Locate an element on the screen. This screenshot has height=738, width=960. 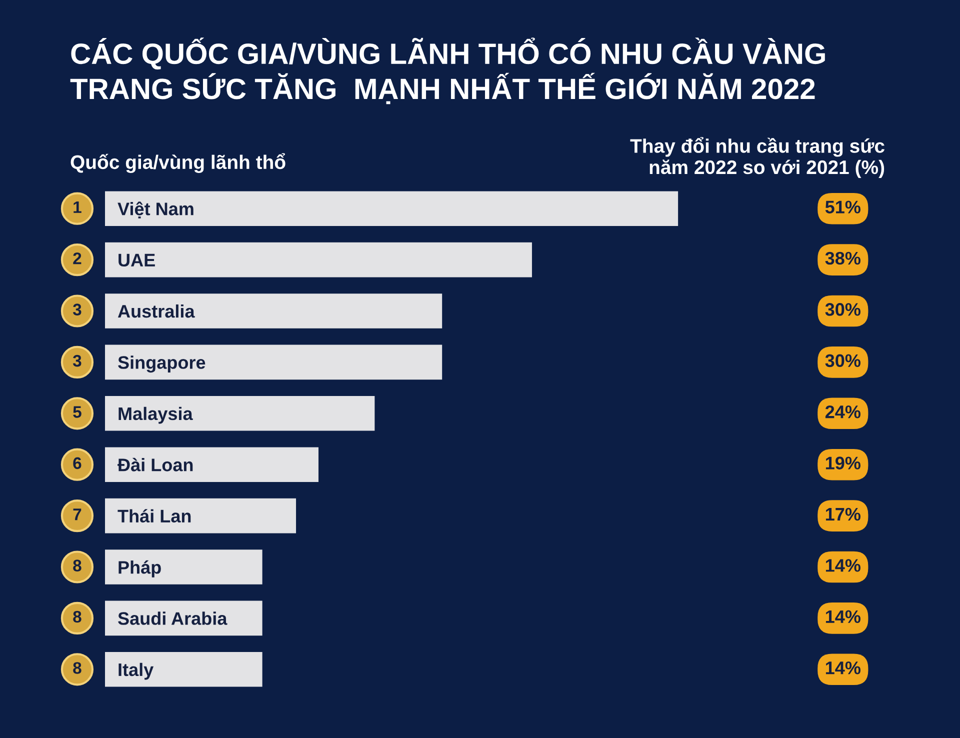
chart-title: CÁC QUỐC GIA/VÙNG LÃNH THỔ CÓ NHU CẦU VÀNG TRANG SỨC TĂNG MẠNH NHẤT THẾ GIỚI NĂM 2022 is located at coordinates (447, 71).